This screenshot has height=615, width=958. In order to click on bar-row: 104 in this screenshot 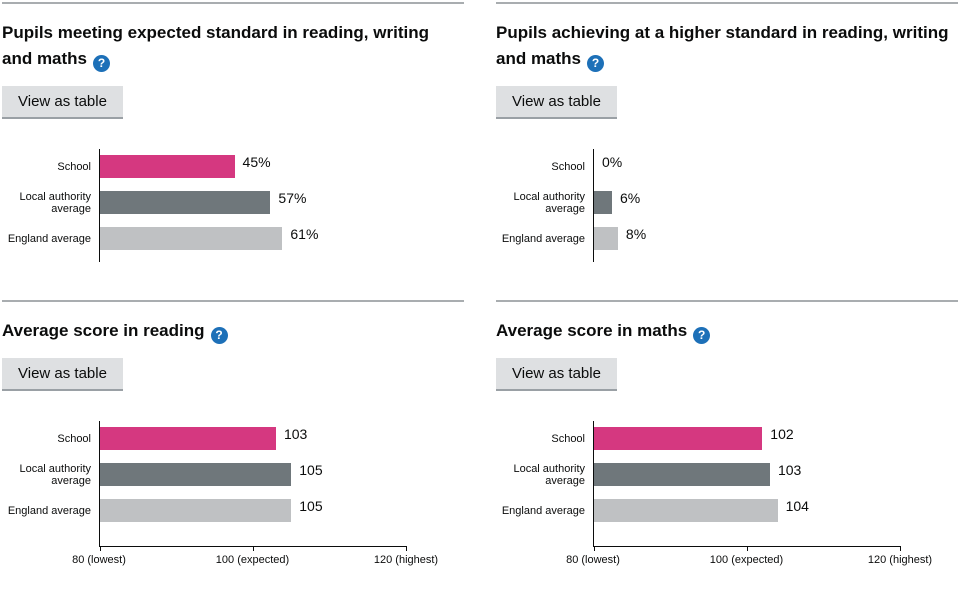, I will do `click(747, 510)`.